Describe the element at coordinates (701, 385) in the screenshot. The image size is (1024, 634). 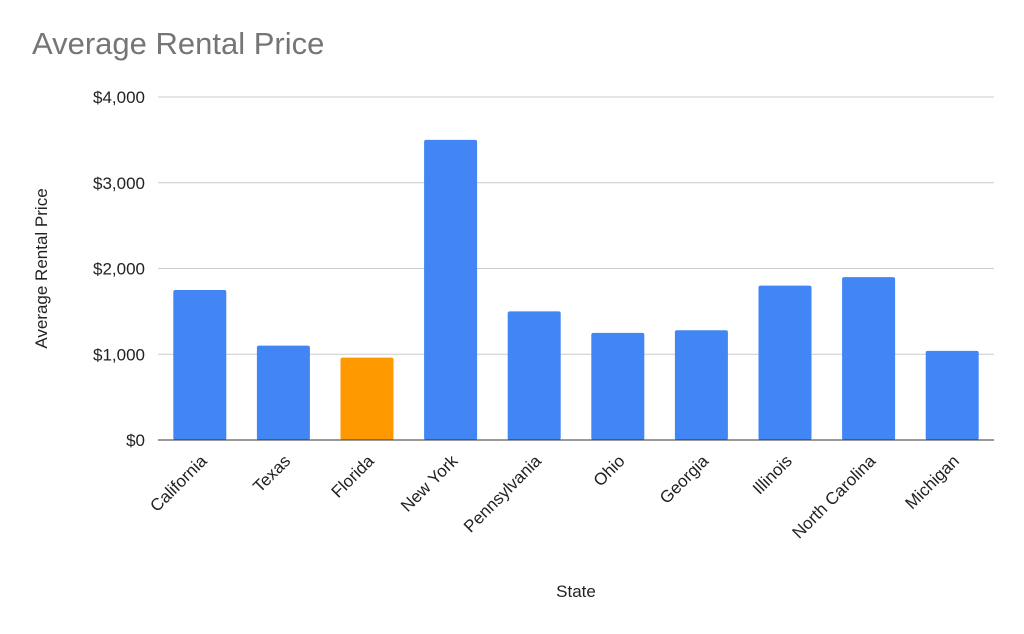
I see `bar-georgia` at that location.